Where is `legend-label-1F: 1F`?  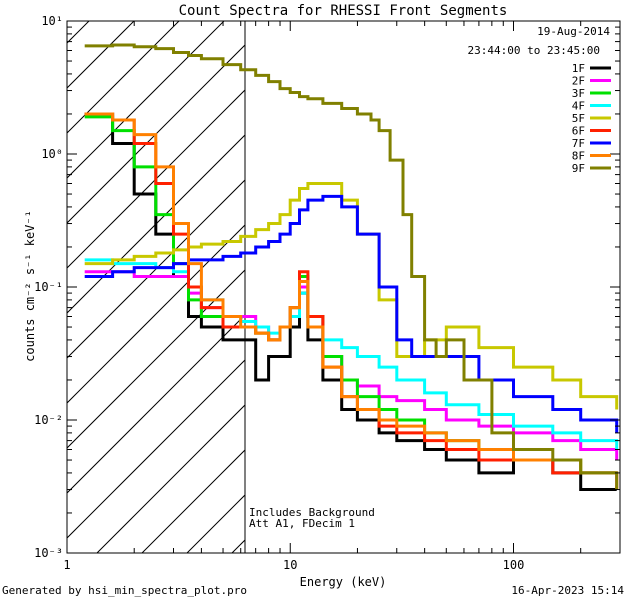 legend-label-1F: 1F is located at coordinates (578, 68).